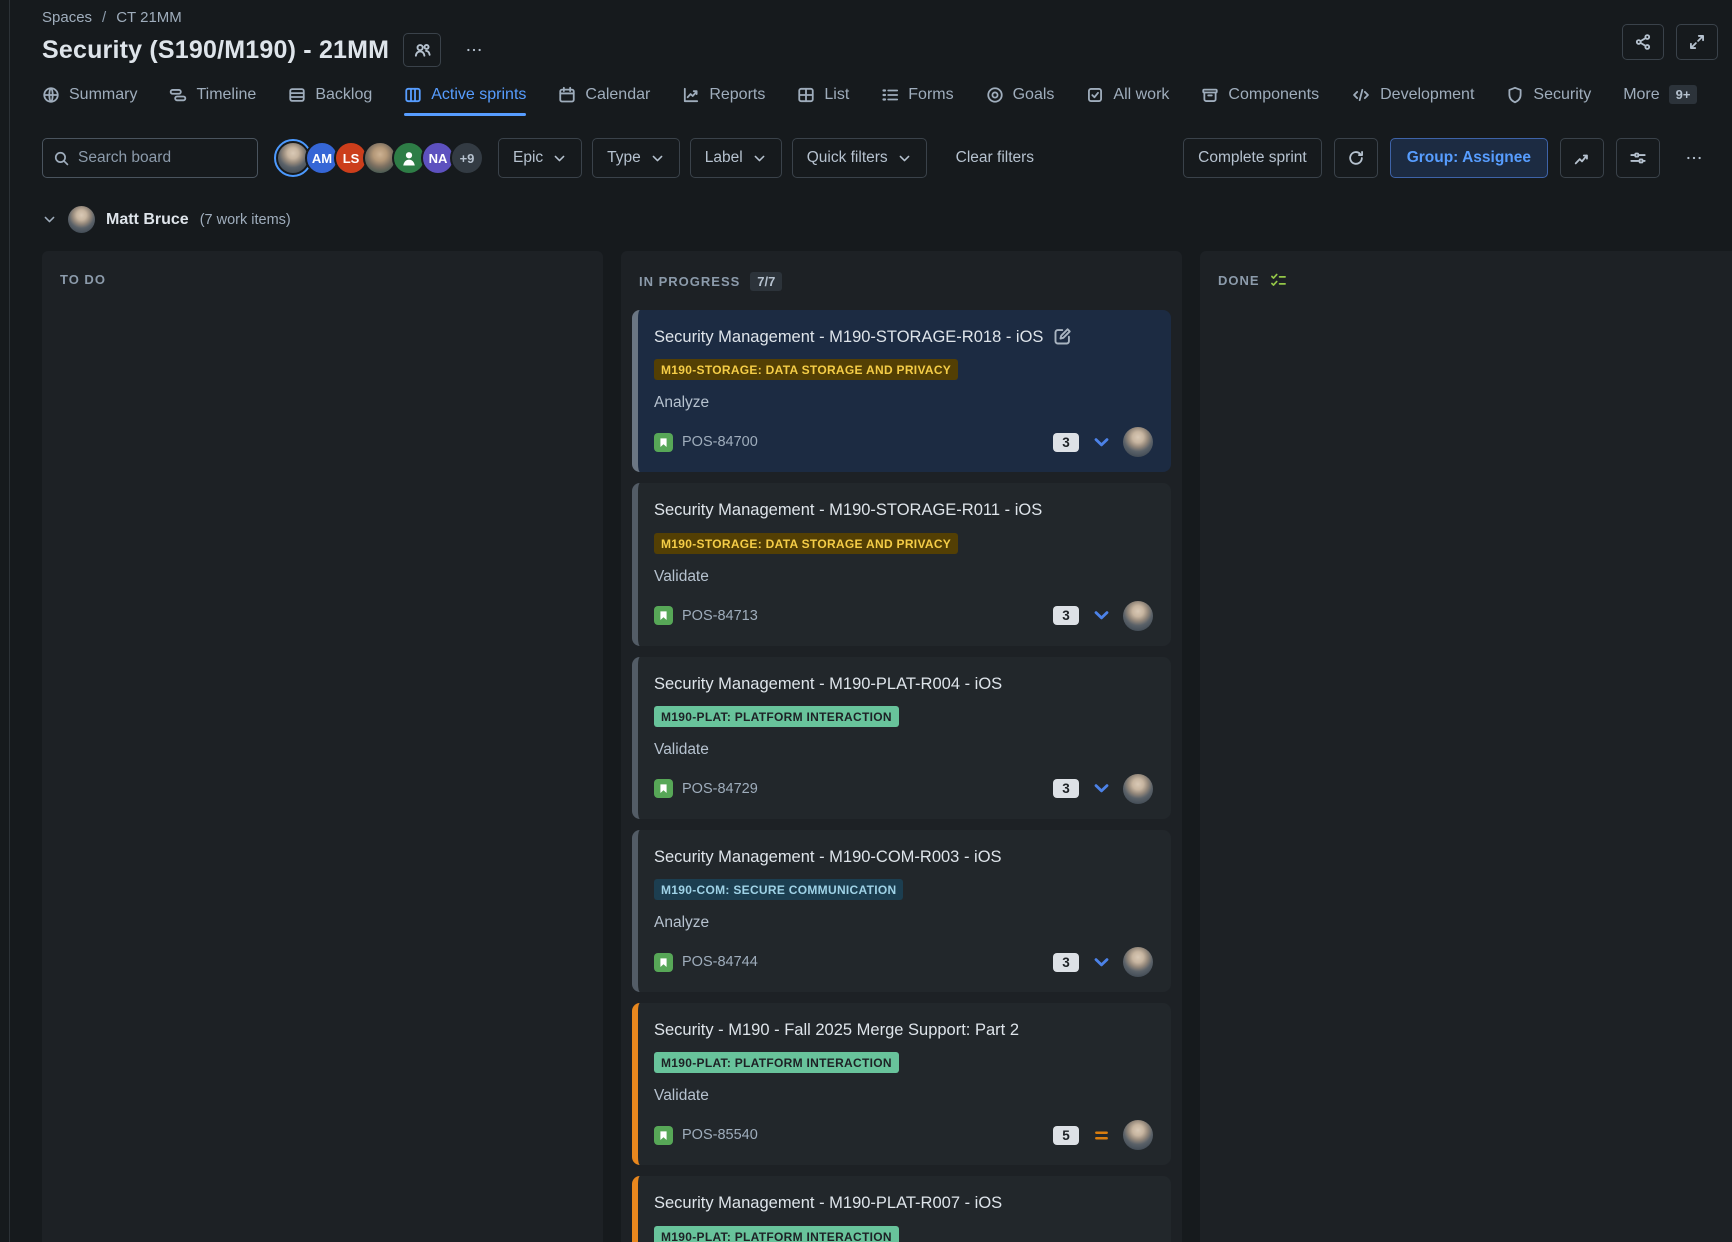 The height and width of the screenshot is (1242, 1732). Describe the element at coordinates (720, 615) in the screenshot. I see `card-key: POS-84713` at that location.